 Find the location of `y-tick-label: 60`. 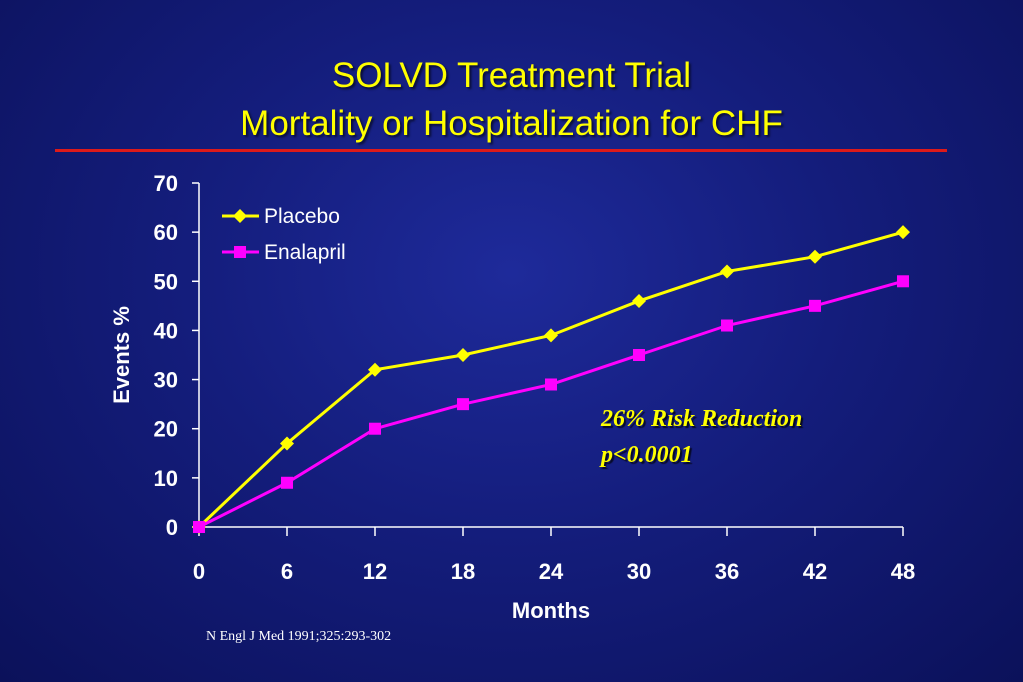

y-tick-label: 60 is located at coordinates (166, 232).